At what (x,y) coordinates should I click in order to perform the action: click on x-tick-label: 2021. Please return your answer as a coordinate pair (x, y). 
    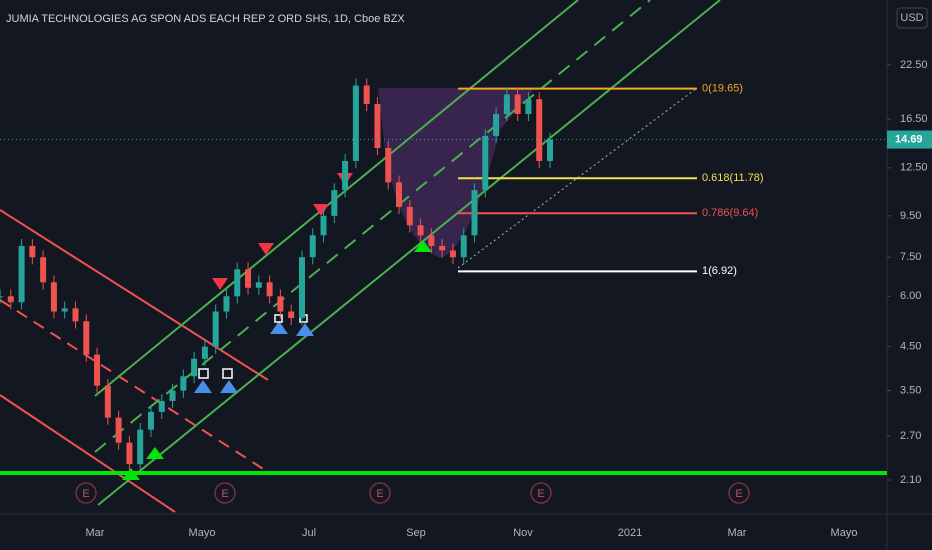
    Looking at the image, I should click on (630, 533).